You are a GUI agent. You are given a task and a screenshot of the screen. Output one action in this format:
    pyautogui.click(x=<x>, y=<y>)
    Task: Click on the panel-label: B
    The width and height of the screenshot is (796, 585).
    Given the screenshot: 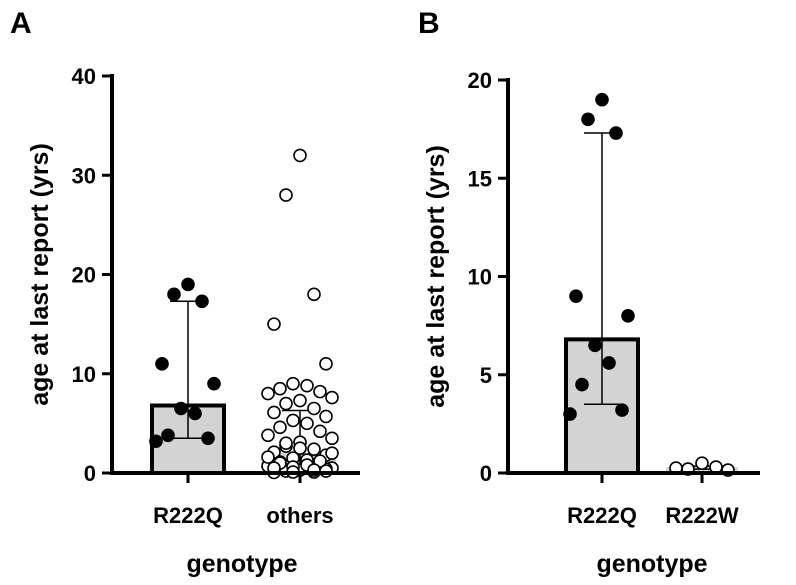 What is the action you would take?
    pyautogui.click(x=429, y=23)
    